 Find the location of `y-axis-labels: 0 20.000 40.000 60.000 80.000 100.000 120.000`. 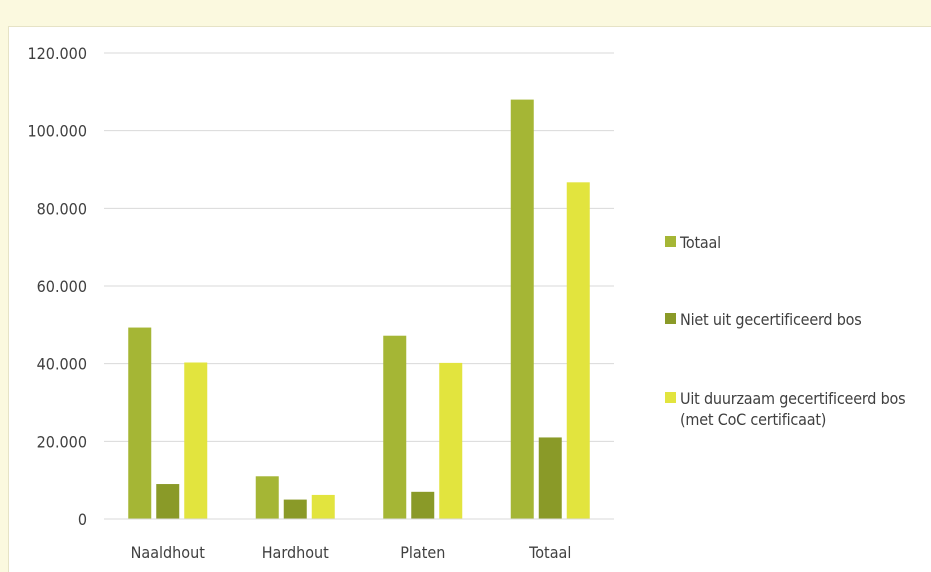

y-axis-labels: 0 20.000 40.000 60.000 80.000 100.000 120.000 is located at coordinates (57, 286).